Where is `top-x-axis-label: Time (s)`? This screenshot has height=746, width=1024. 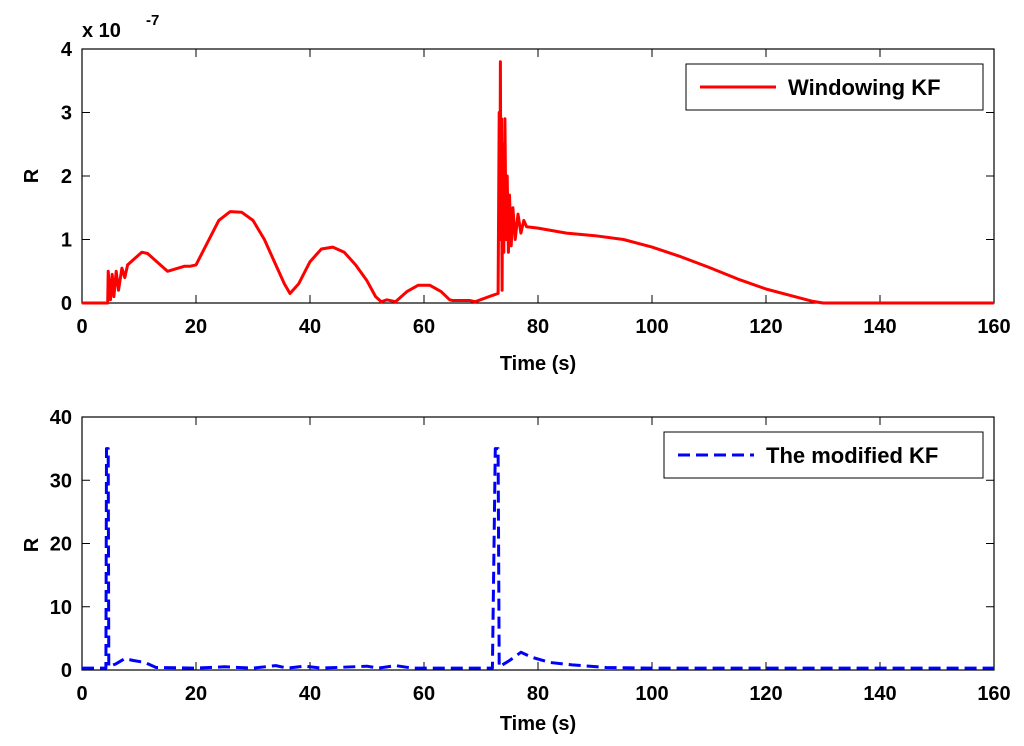 top-x-axis-label: Time (s) is located at coordinates (538, 364).